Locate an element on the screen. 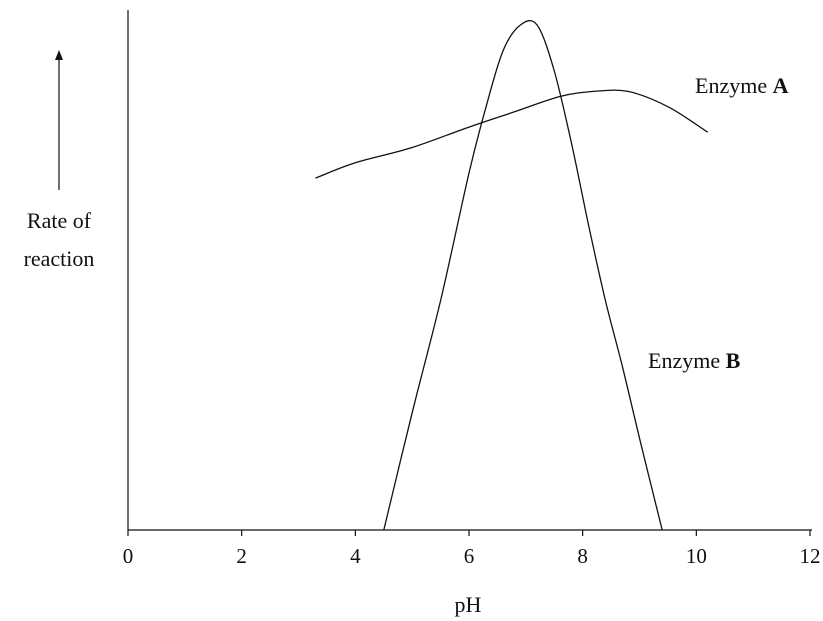  x-tick-label-8: 8 is located at coordinates (582, 556).